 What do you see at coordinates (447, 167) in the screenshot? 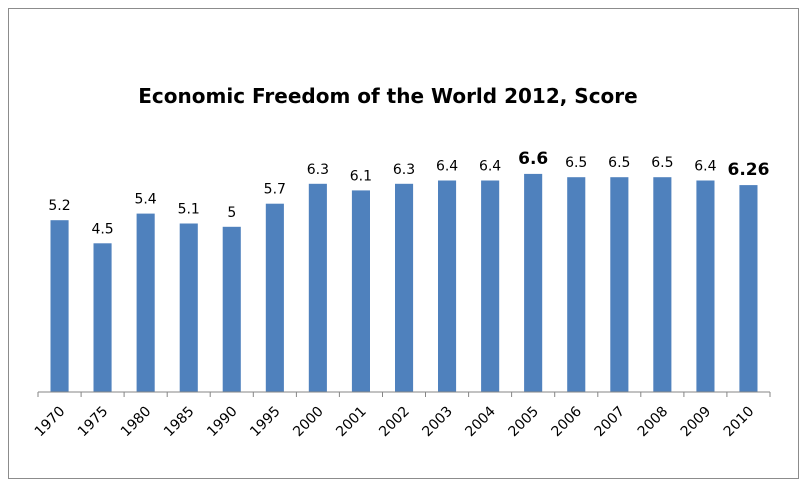
I see `data-label-2003: 6.4` at bounding box center [447, 167].